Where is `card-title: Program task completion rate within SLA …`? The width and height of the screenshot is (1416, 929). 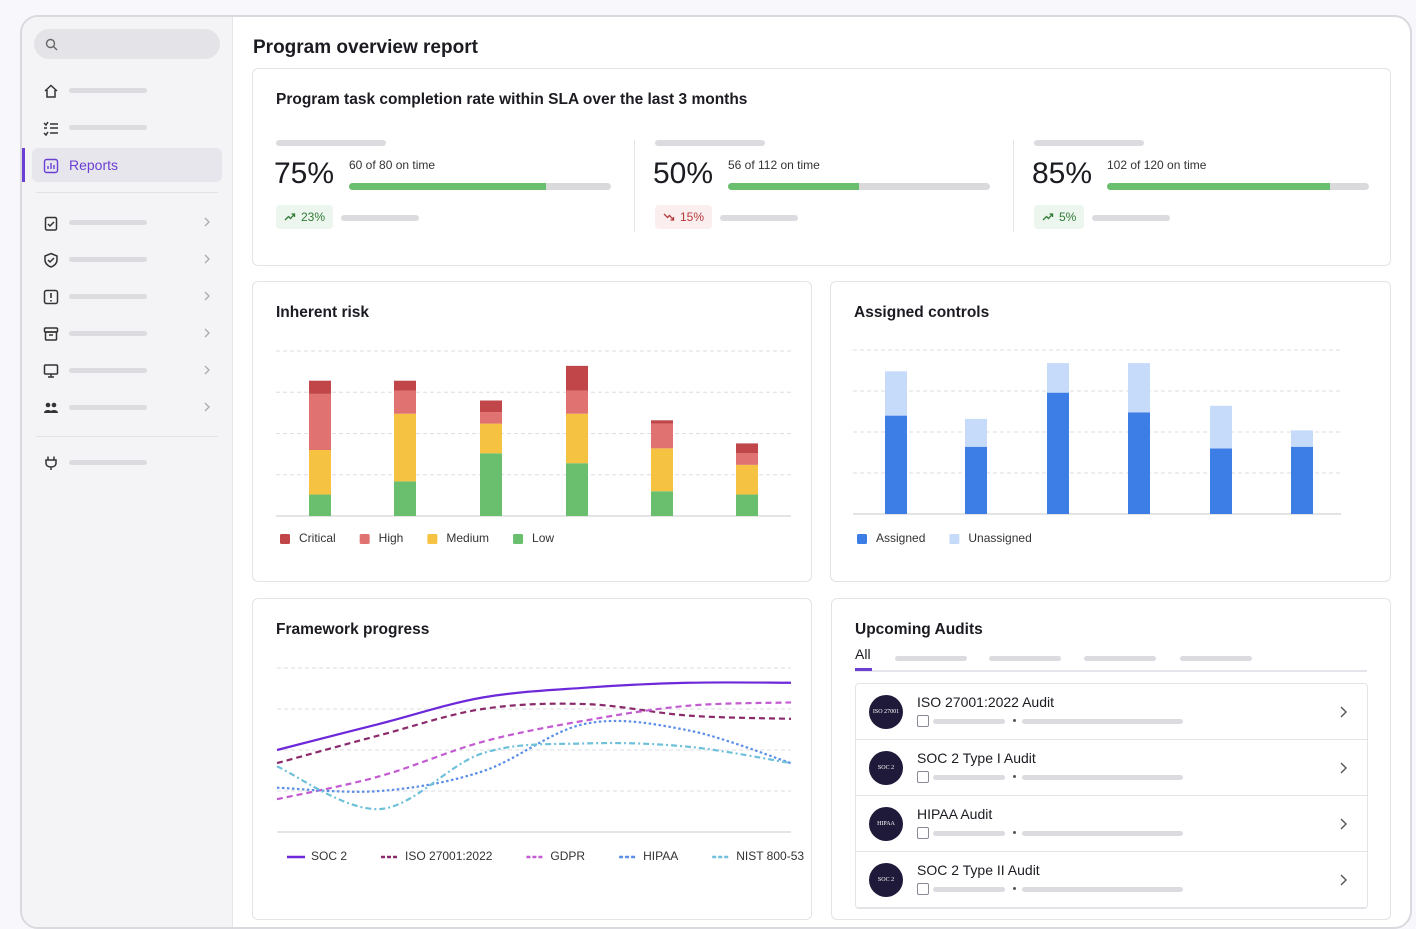 card-title: Program task completion rate within SLA … is located at coordinates (512, 99).